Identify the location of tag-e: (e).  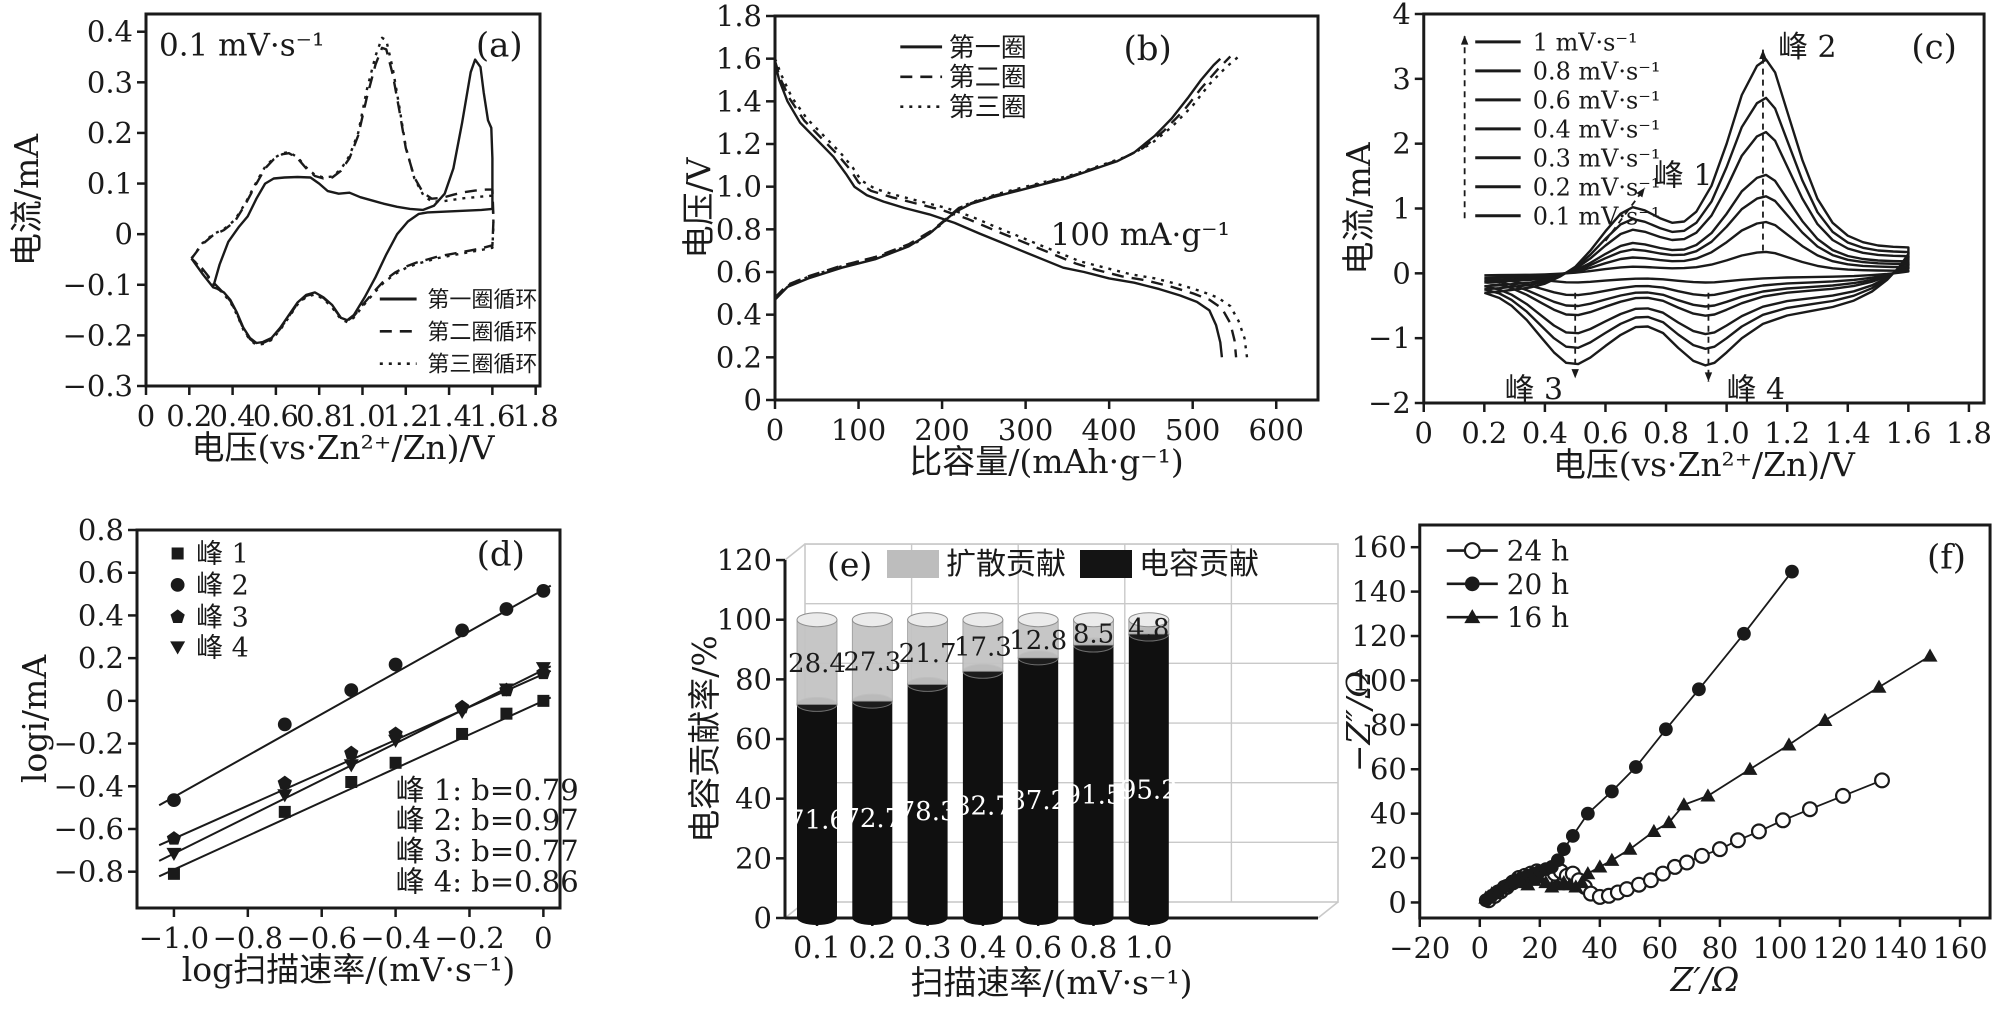
(849, 564).